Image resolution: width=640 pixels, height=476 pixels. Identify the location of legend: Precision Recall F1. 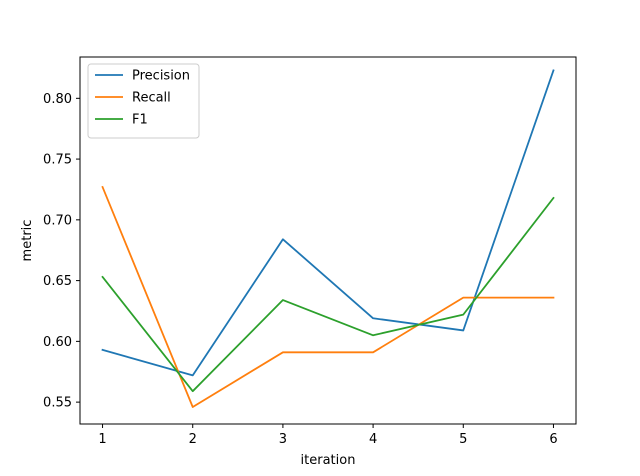
(143, 101).